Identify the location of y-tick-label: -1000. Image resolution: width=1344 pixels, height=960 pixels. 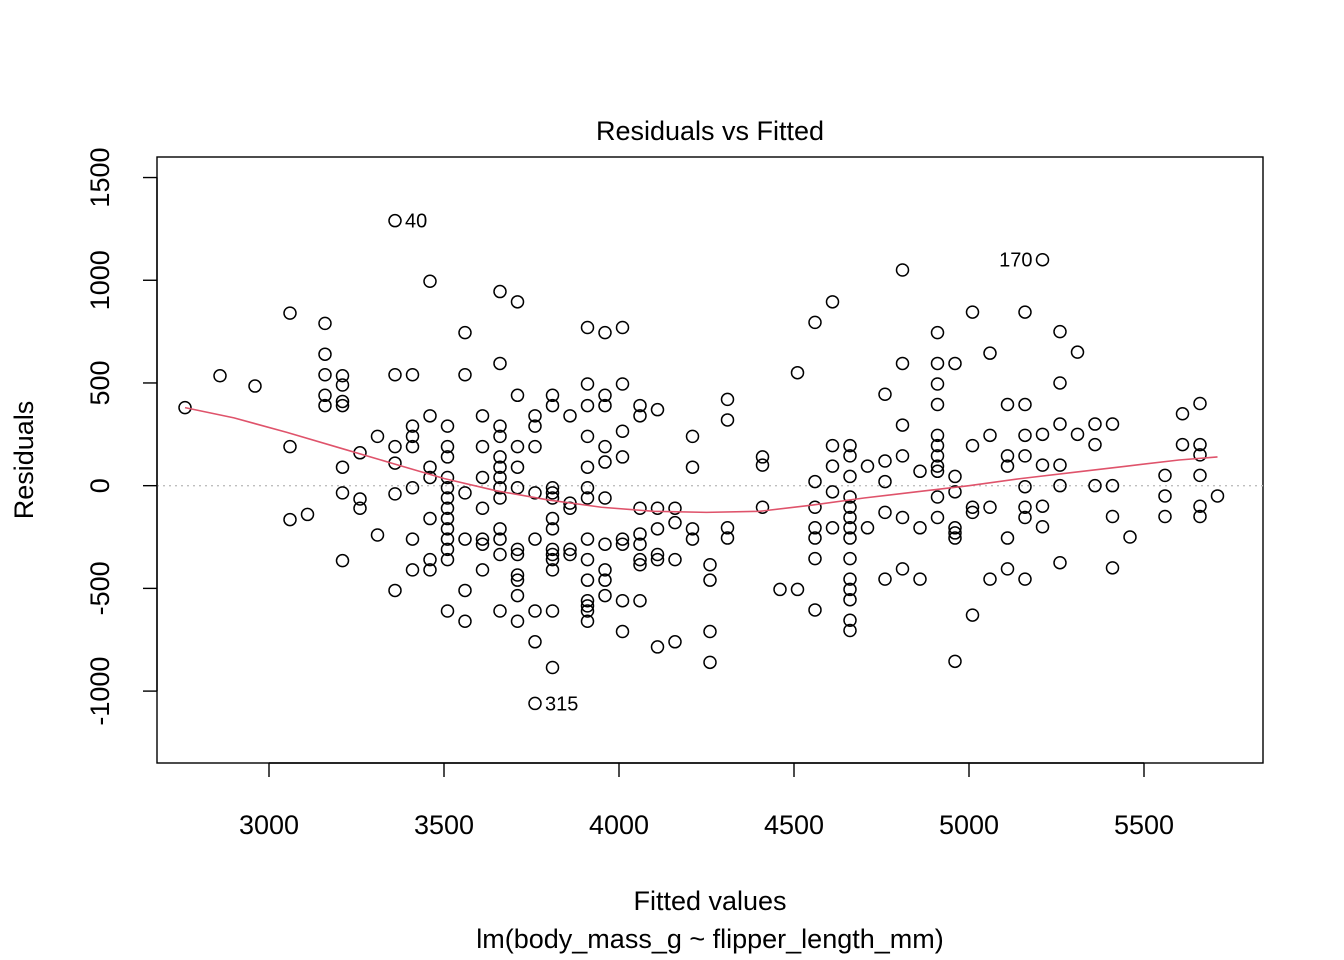
(100, 691).